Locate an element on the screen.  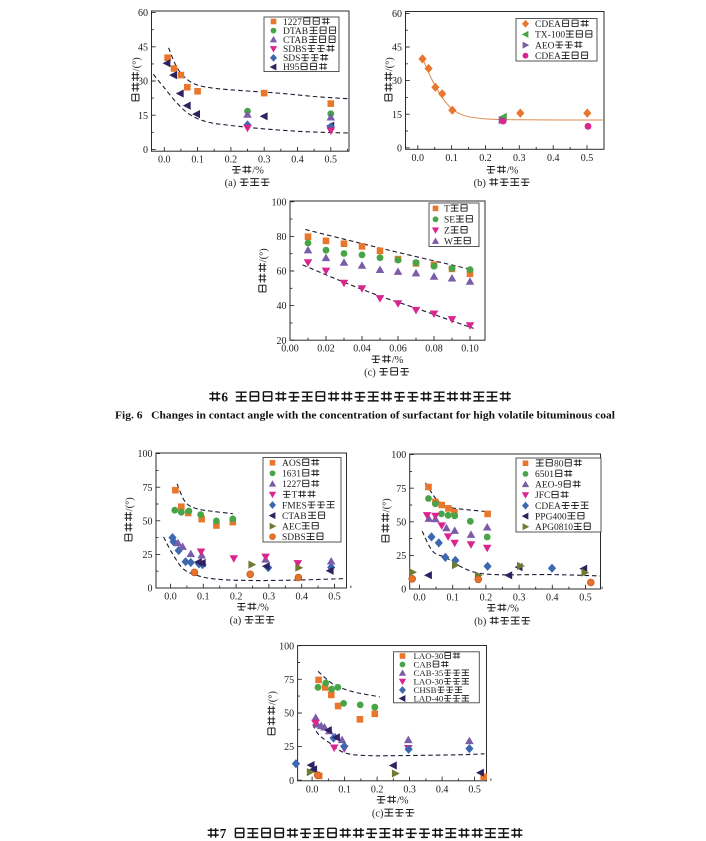
svg-text: TX-100 is located at coordinates (550, 36).